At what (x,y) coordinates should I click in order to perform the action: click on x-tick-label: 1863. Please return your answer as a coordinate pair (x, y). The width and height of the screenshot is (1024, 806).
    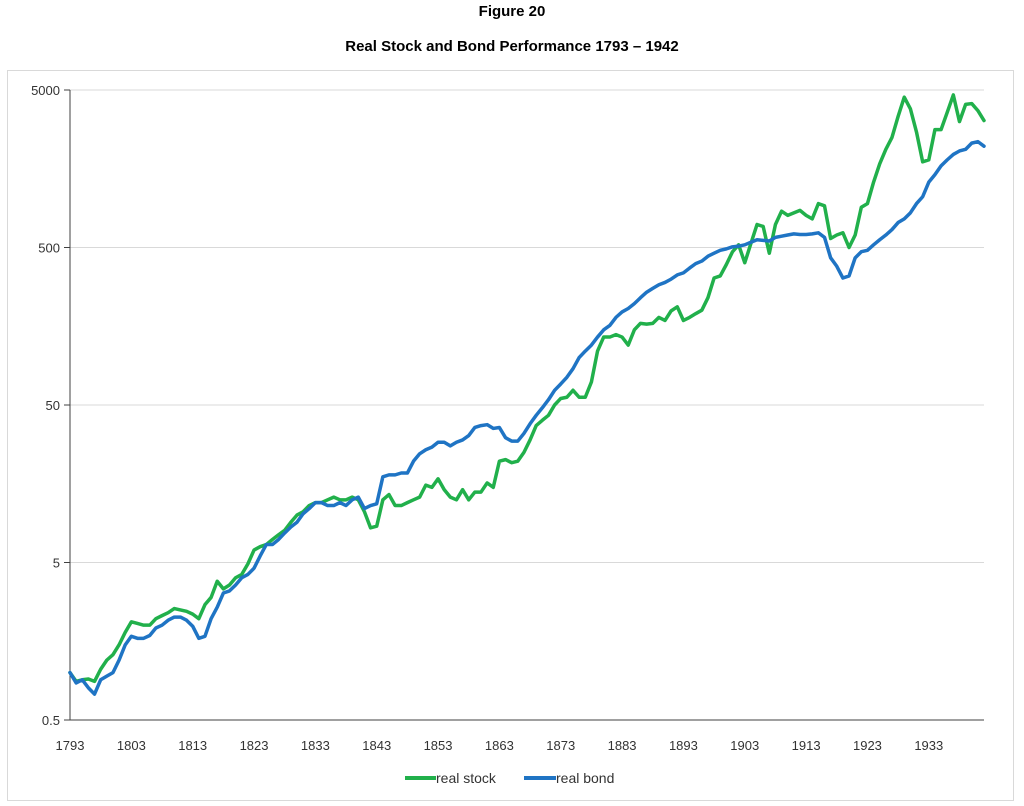
    Looking at the image, I should click on (499, 745).